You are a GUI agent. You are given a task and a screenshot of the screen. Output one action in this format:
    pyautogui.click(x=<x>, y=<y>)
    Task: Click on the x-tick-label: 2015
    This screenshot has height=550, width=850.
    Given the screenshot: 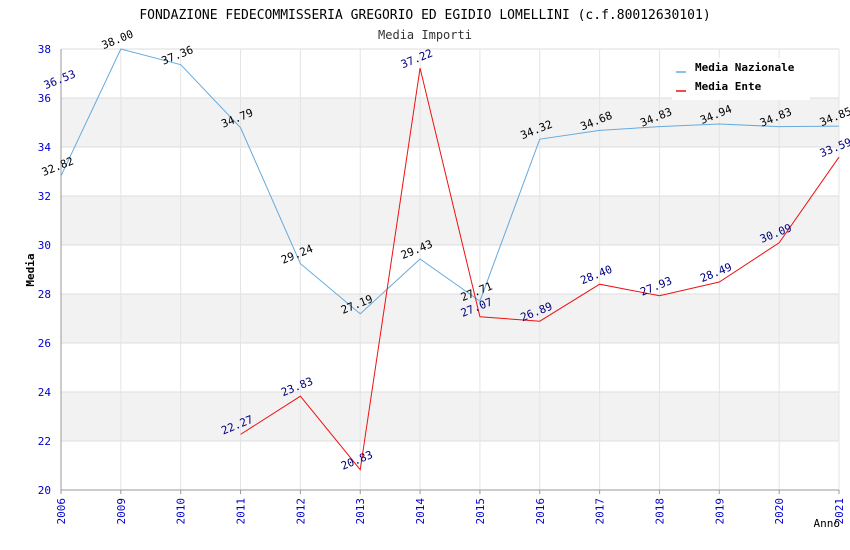 What is the action you would take?
    pyautogui.click(x=480, y=511)
    